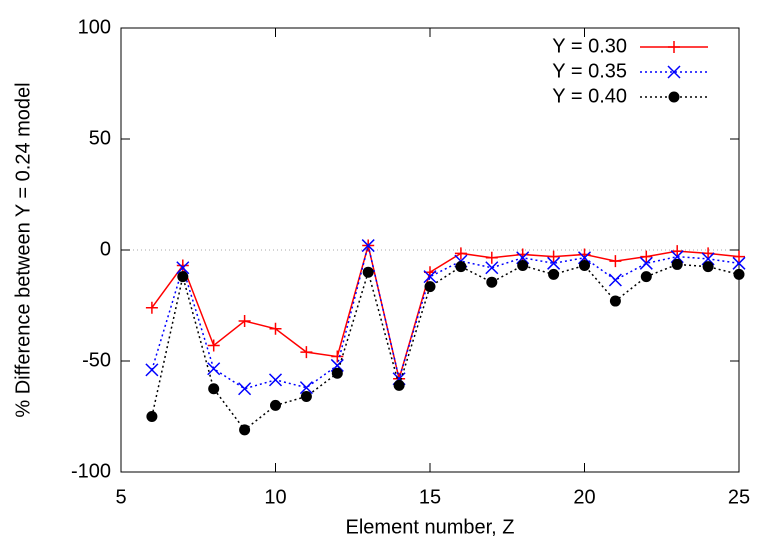 The height and width of the screenshot is (545, 778). What do you see at coordinates (23, 249) in the screenshot?
I see `y-axis-label: % Difference between Y = 0.24 model` at bounding box center [23, 249].